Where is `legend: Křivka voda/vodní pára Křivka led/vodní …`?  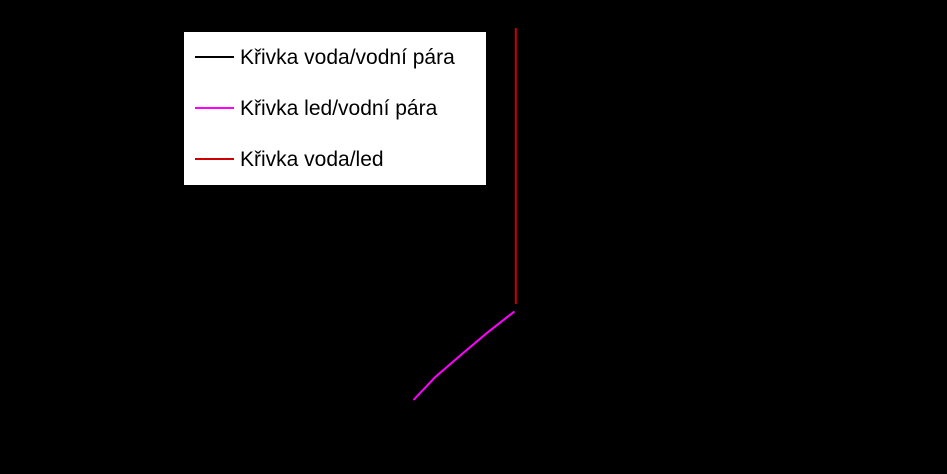
legend: Křivka voda/vodní pára Křivka led/vodní … is located at coordinates (335, 108).